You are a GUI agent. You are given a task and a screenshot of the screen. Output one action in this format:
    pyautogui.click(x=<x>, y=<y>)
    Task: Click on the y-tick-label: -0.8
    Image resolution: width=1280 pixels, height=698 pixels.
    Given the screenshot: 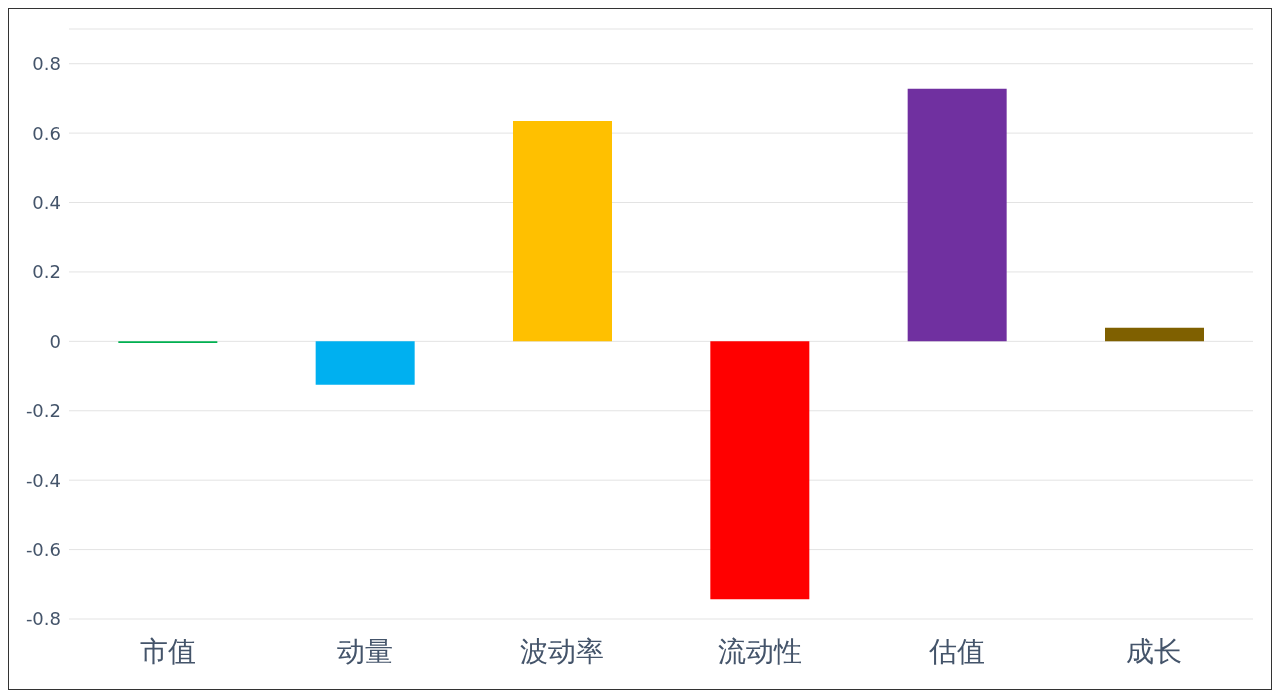 What is the action you would take?
    pyautogui.click(x=43, y=619)
    